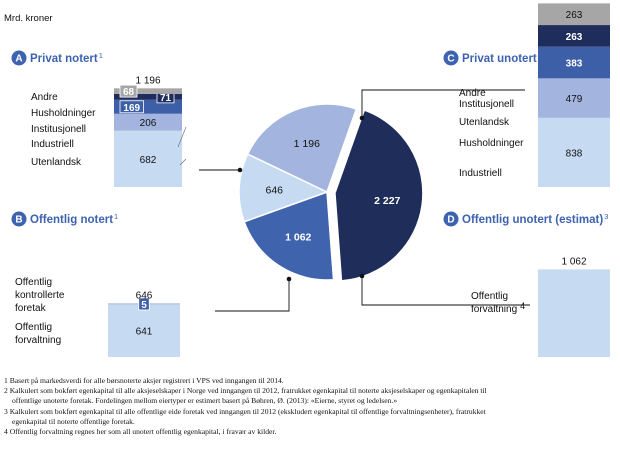  I want to click on panel-d-marker: D, so click(450, 220).